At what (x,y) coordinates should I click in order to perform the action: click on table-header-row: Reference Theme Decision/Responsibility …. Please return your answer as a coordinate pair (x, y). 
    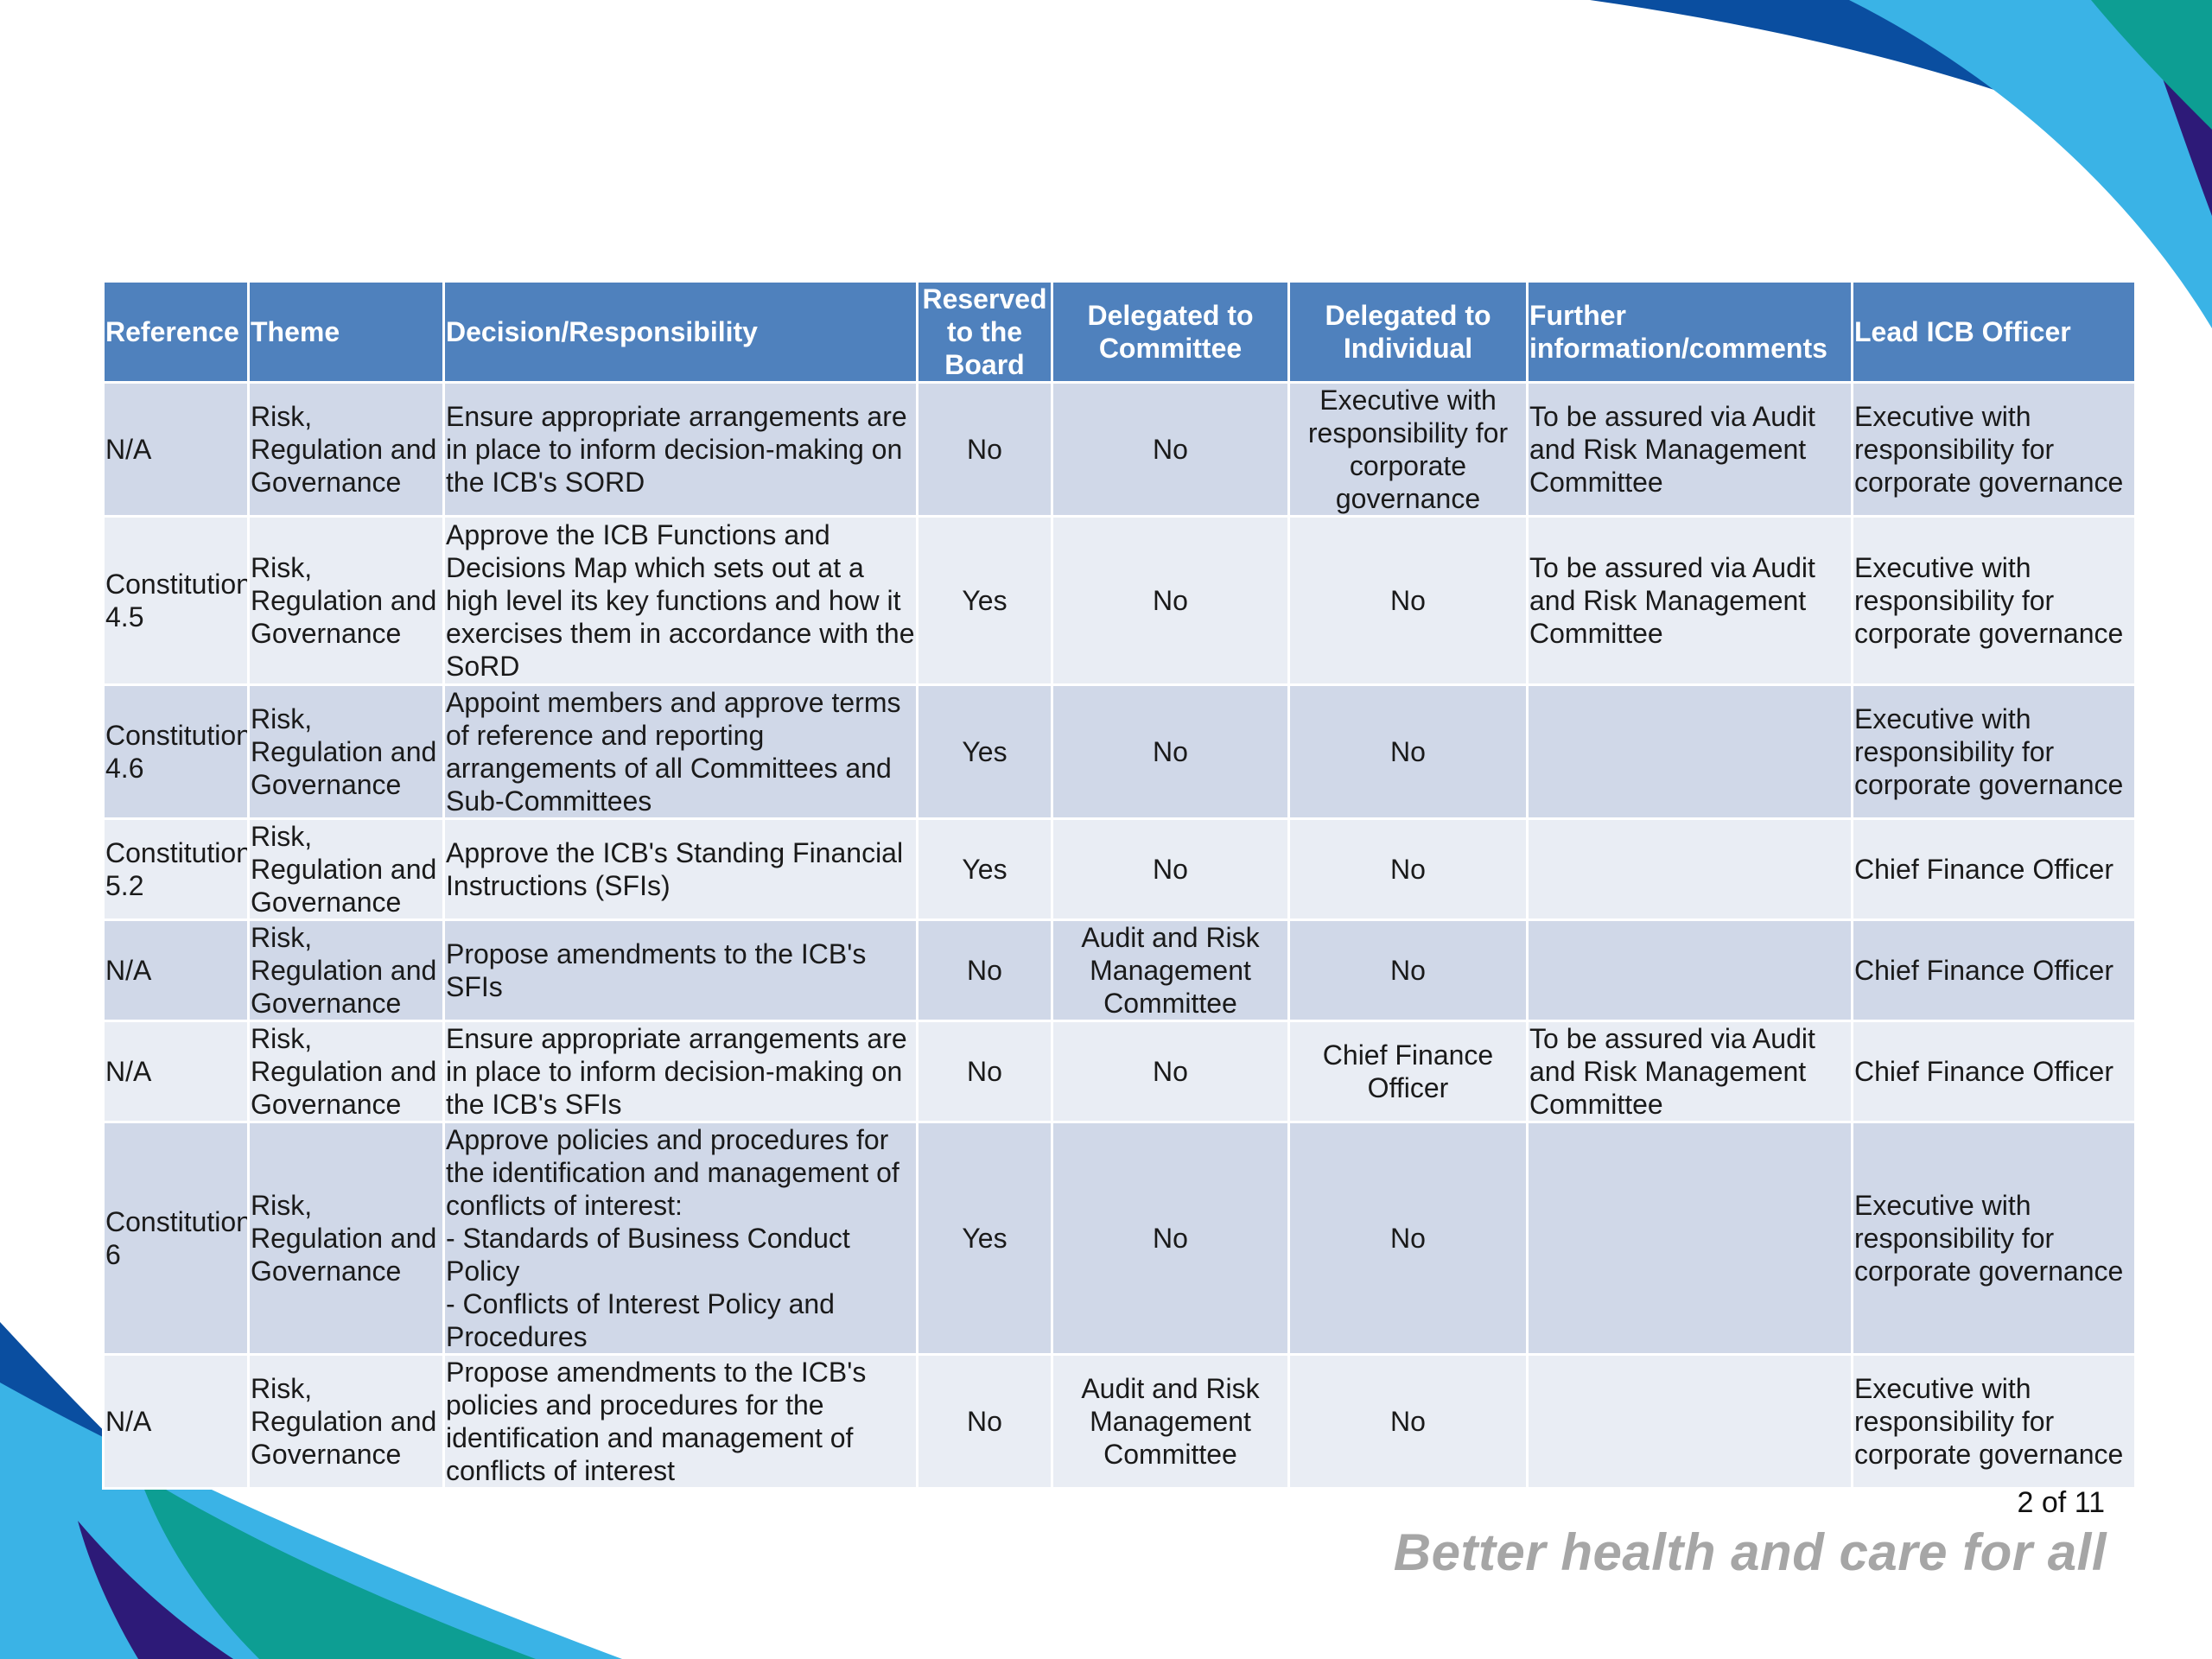
    Looking at the image, I should click on (1119, 332).